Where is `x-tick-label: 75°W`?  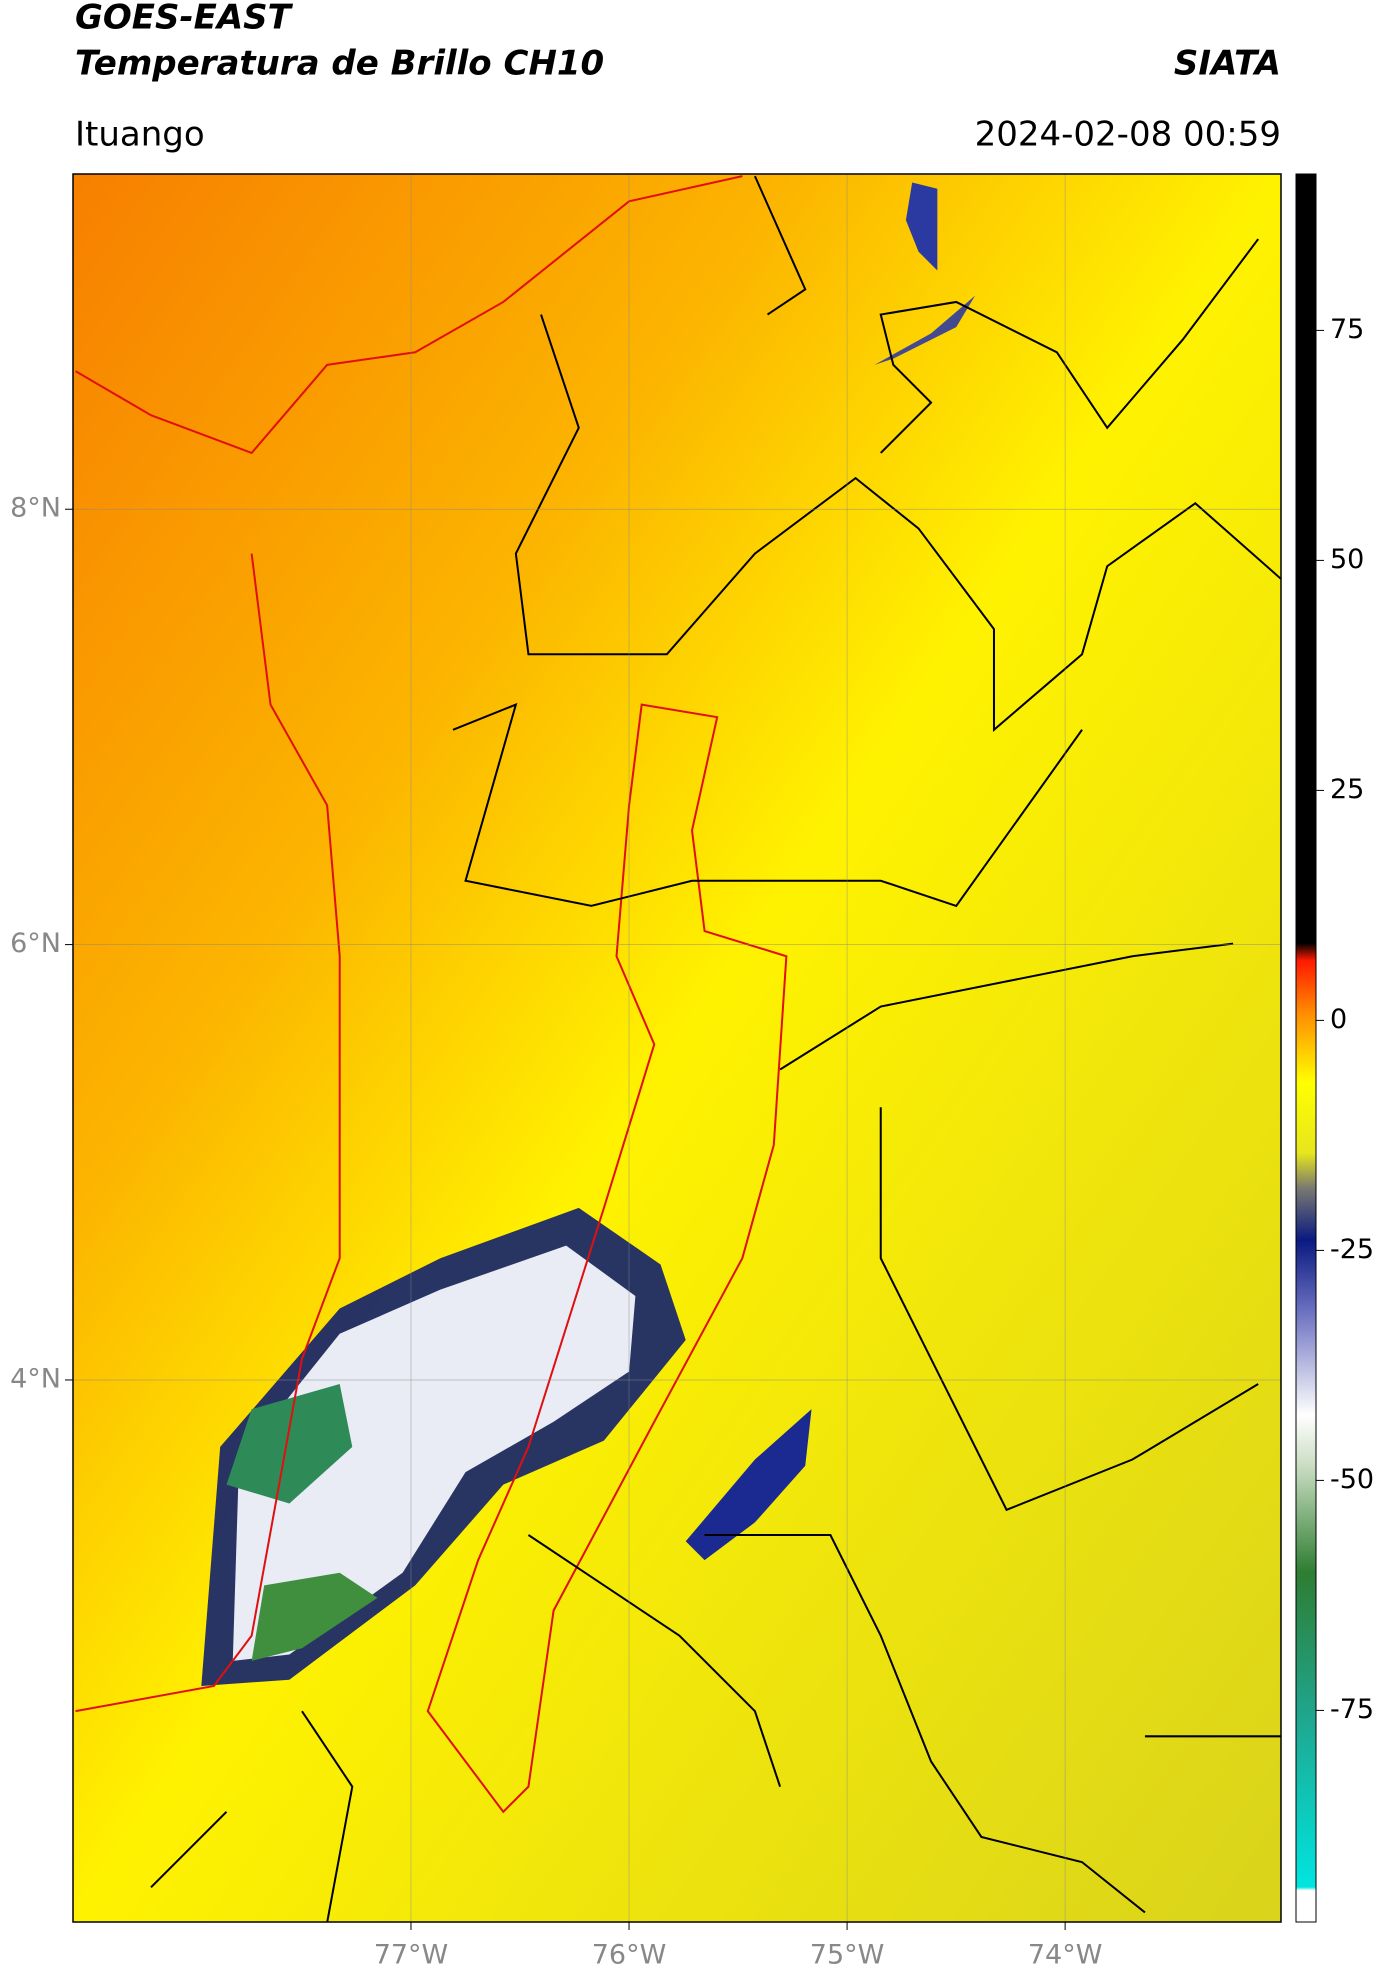 x-tick-label: 75°W is located at coordinates (847, 1955).